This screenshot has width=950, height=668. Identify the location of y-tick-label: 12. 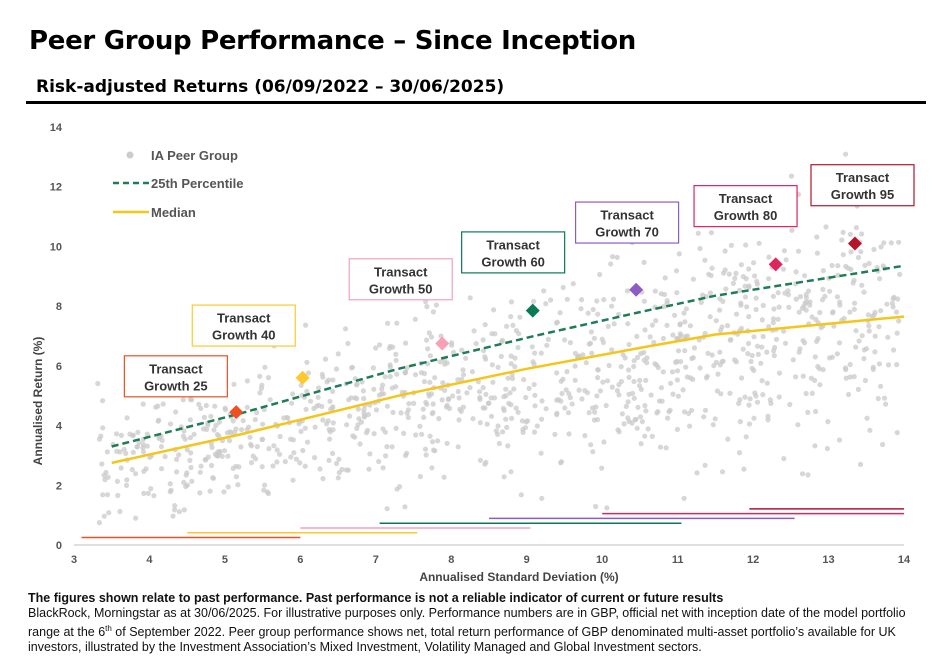
(56, 188).